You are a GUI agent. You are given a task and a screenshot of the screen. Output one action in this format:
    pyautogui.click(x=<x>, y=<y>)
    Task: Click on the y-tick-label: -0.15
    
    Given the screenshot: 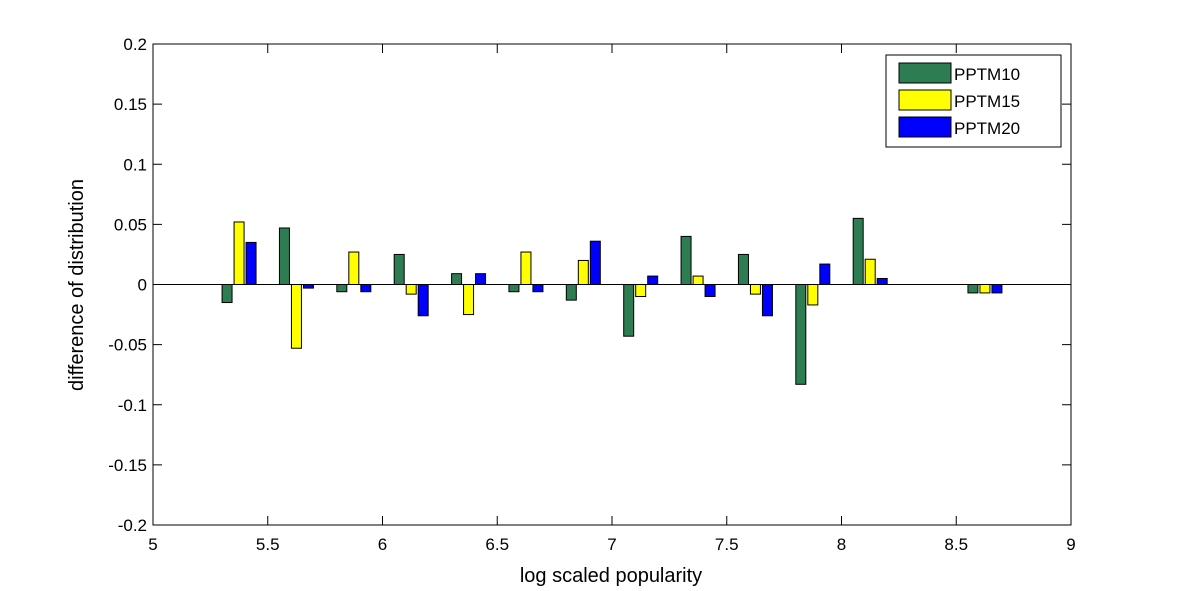 What is the action you would take?
    pyautogui.click(x=127, y=465)
    